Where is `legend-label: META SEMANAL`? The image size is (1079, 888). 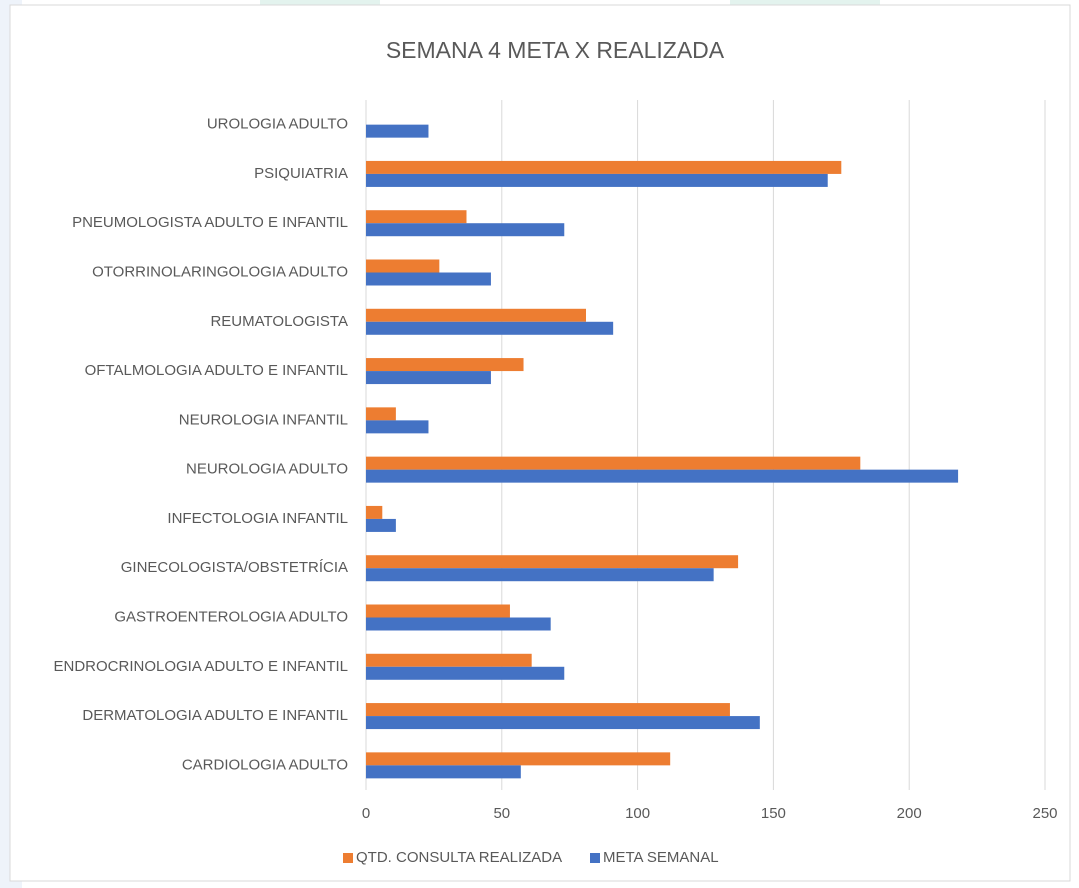 legend-label: META SEMANAL is located at coordinates (661, 857).